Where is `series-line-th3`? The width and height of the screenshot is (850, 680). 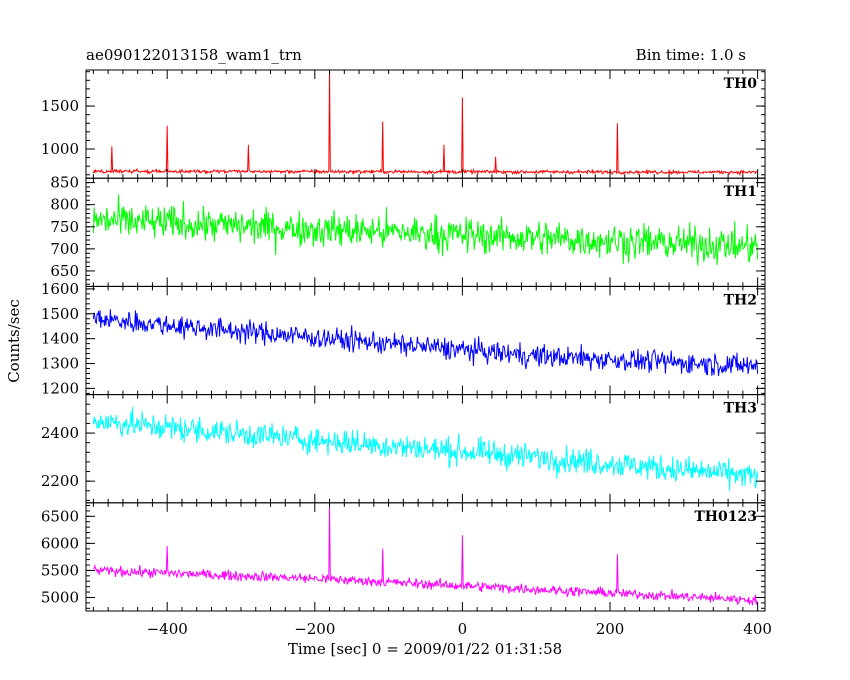 series-line-th3 is located at coordinates (425, 449).